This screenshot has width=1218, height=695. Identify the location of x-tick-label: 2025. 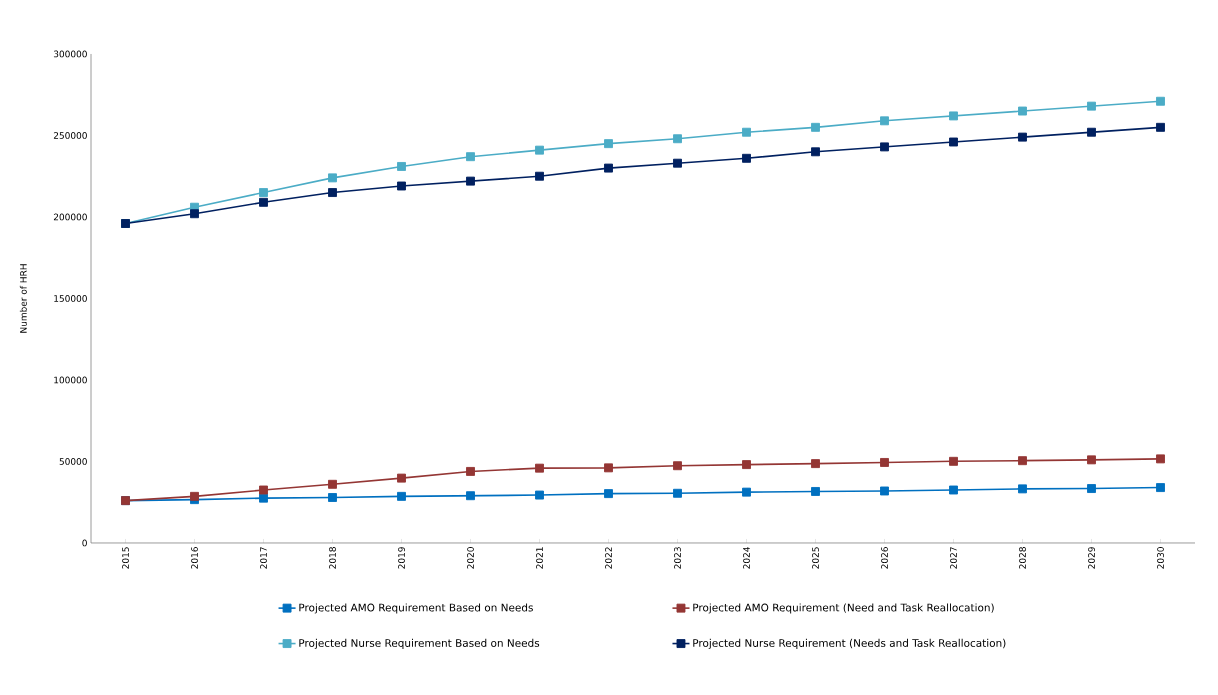
(815, 558).